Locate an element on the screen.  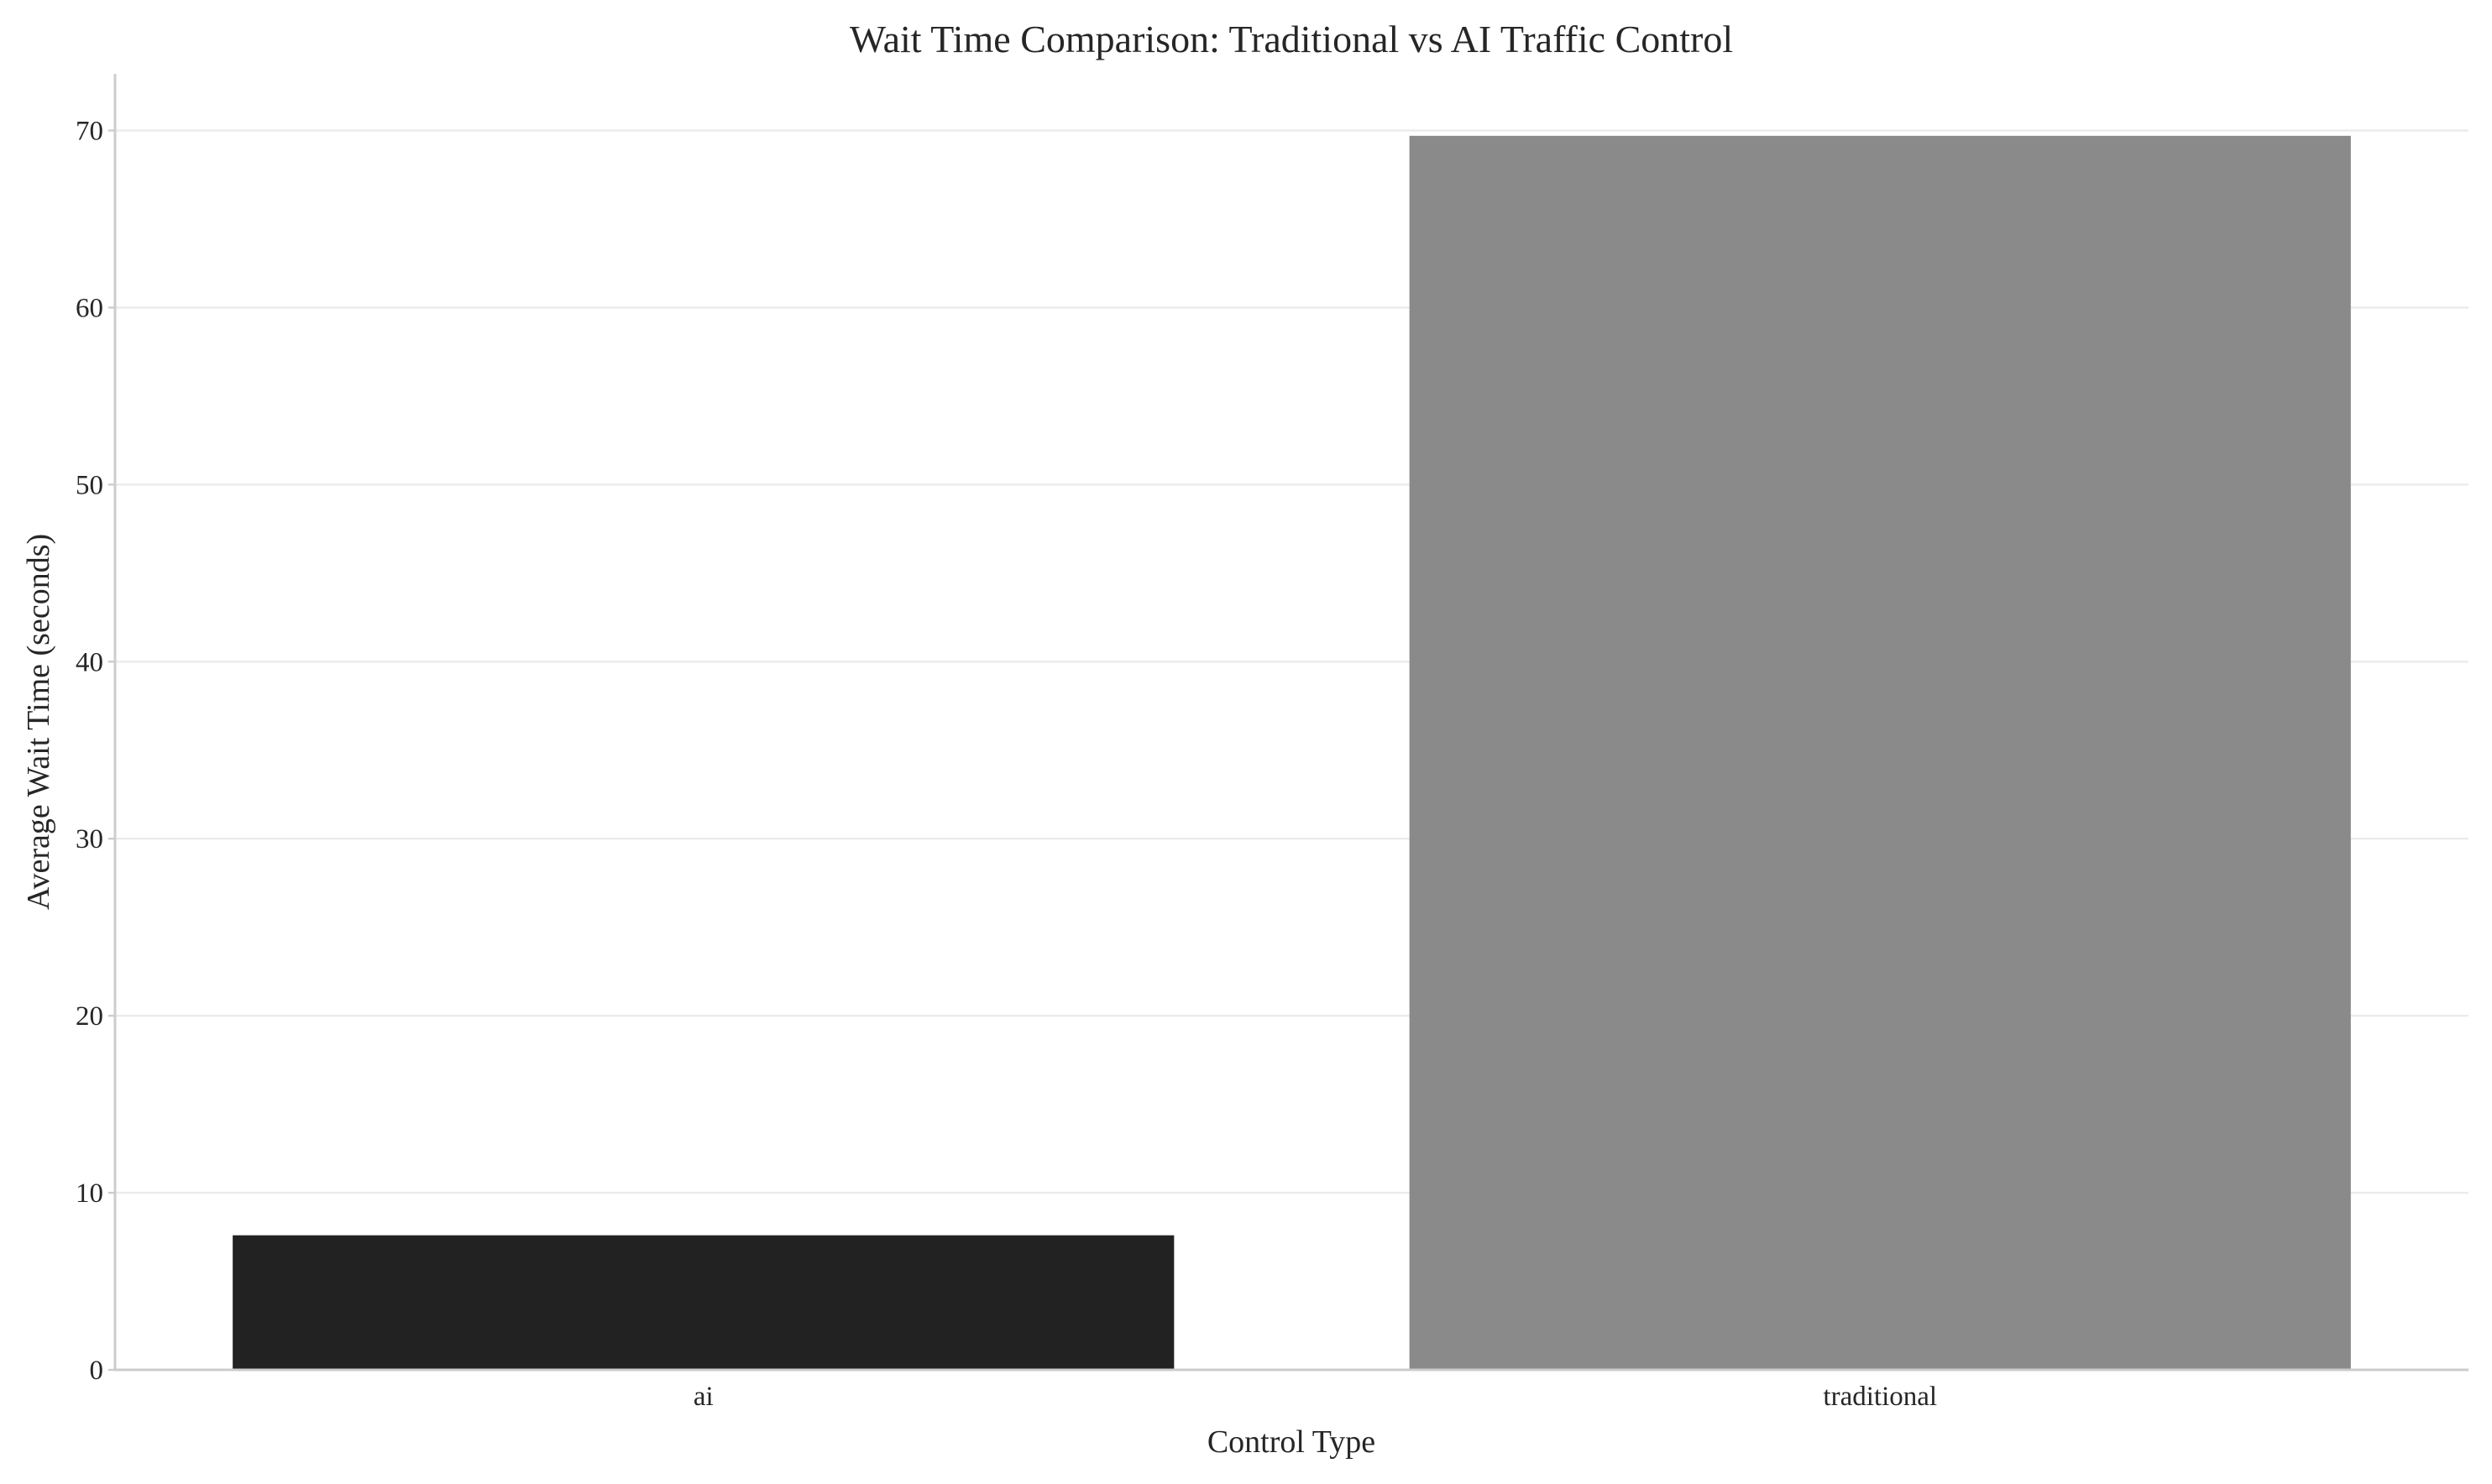
x-tick-label-traditional: traditional is located at coordinates (1880, 1397).